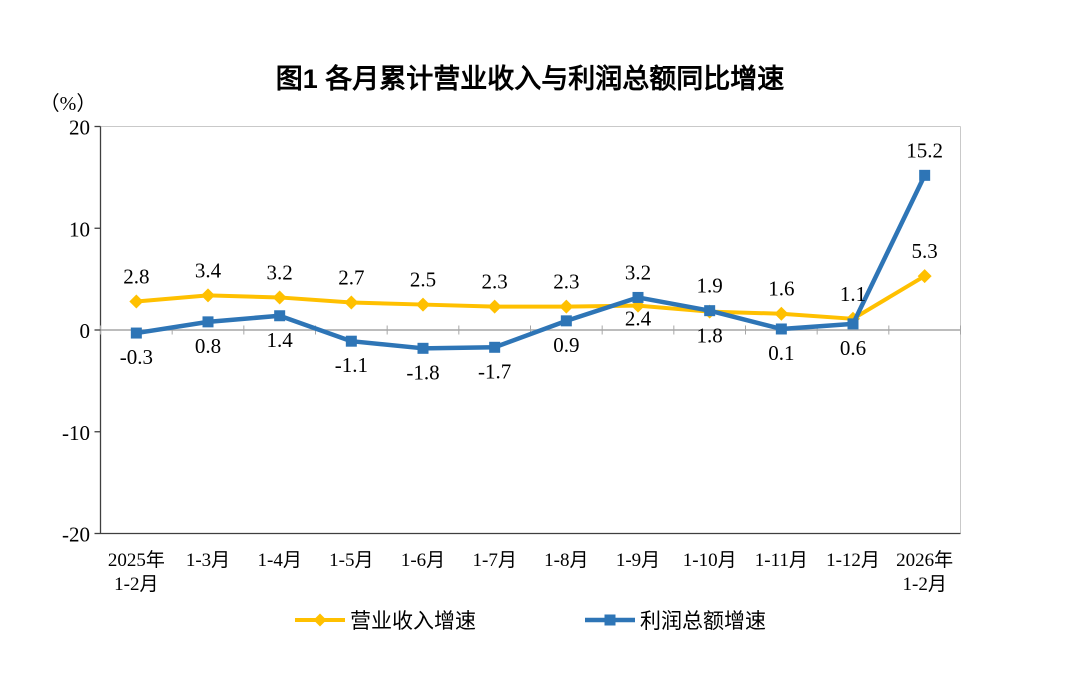  I want to click on legend-label: 营业收入增速, so click(413, 621).